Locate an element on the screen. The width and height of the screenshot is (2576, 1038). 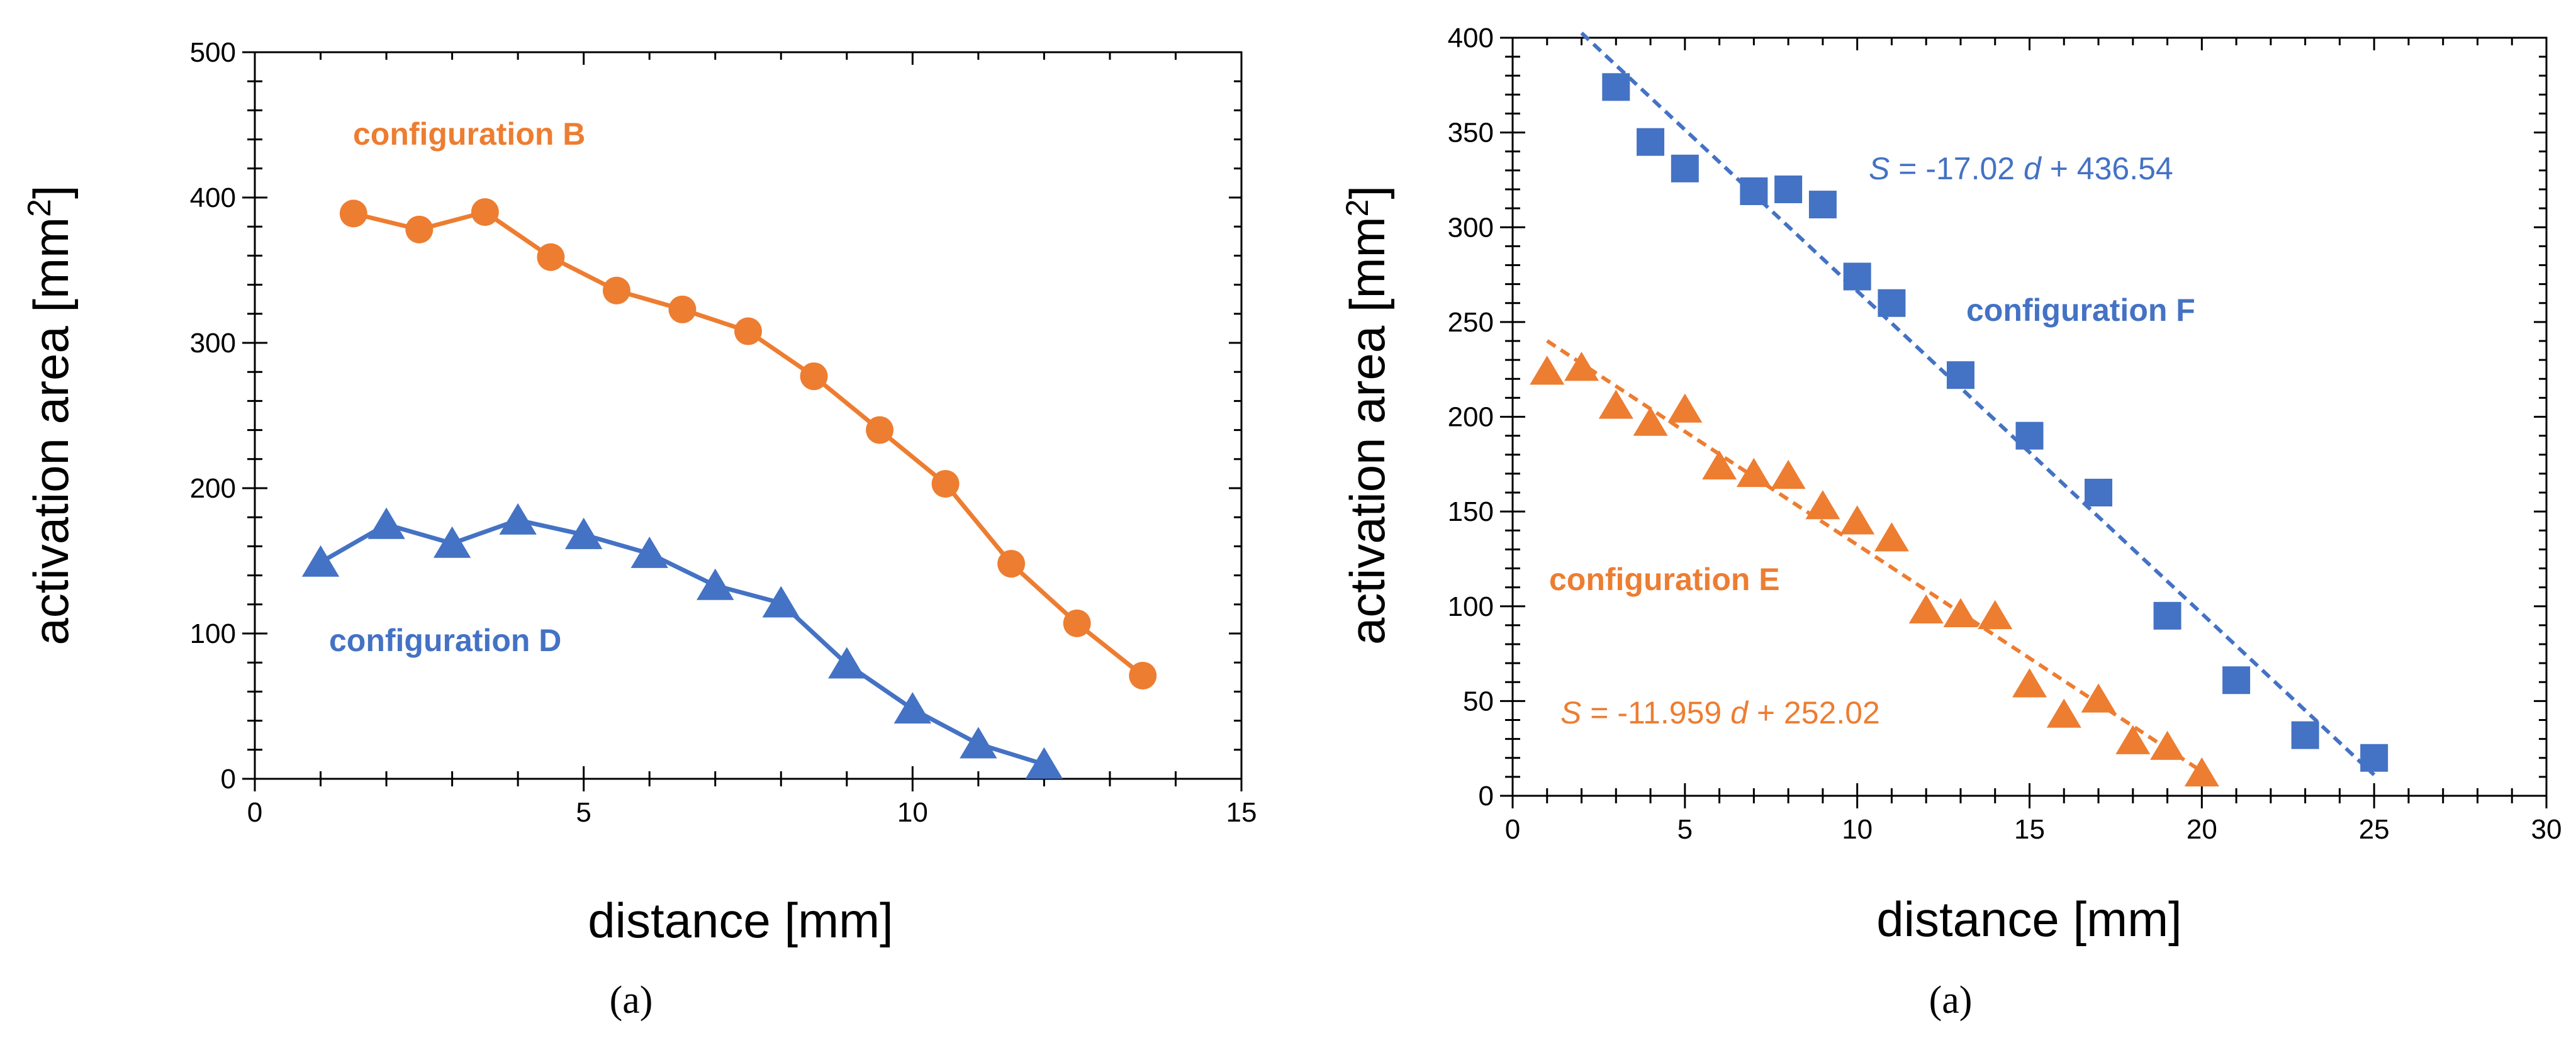
right-x-tick-label: 25 is located at coordinates (2374, 830).